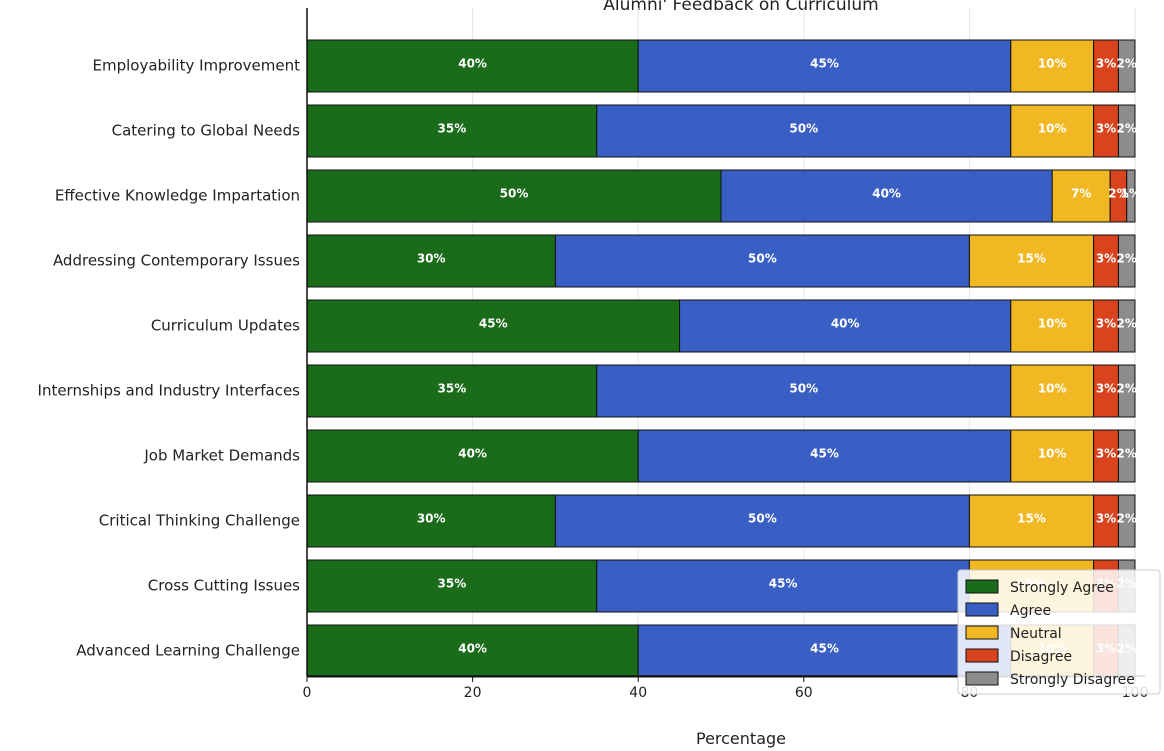 The width and height of the screenshot is (1164, 751). What do you see at coordinates (740, 7) in the screenshot?
I see `chart-title: Alumni' Feedback on Curriculum` at bounding box center [740, 7].